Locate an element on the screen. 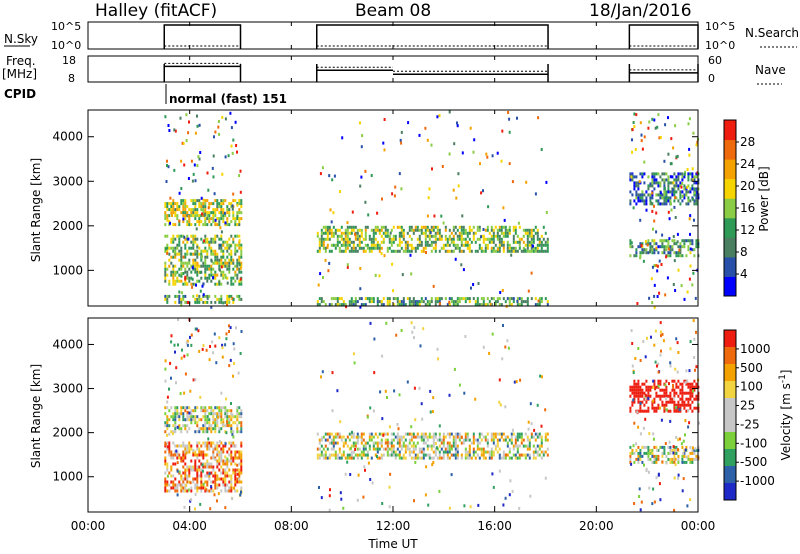 The height and width of the screenshot is (554, 800). power-ytick-label: 4000 is located at coordinates (67, 137).